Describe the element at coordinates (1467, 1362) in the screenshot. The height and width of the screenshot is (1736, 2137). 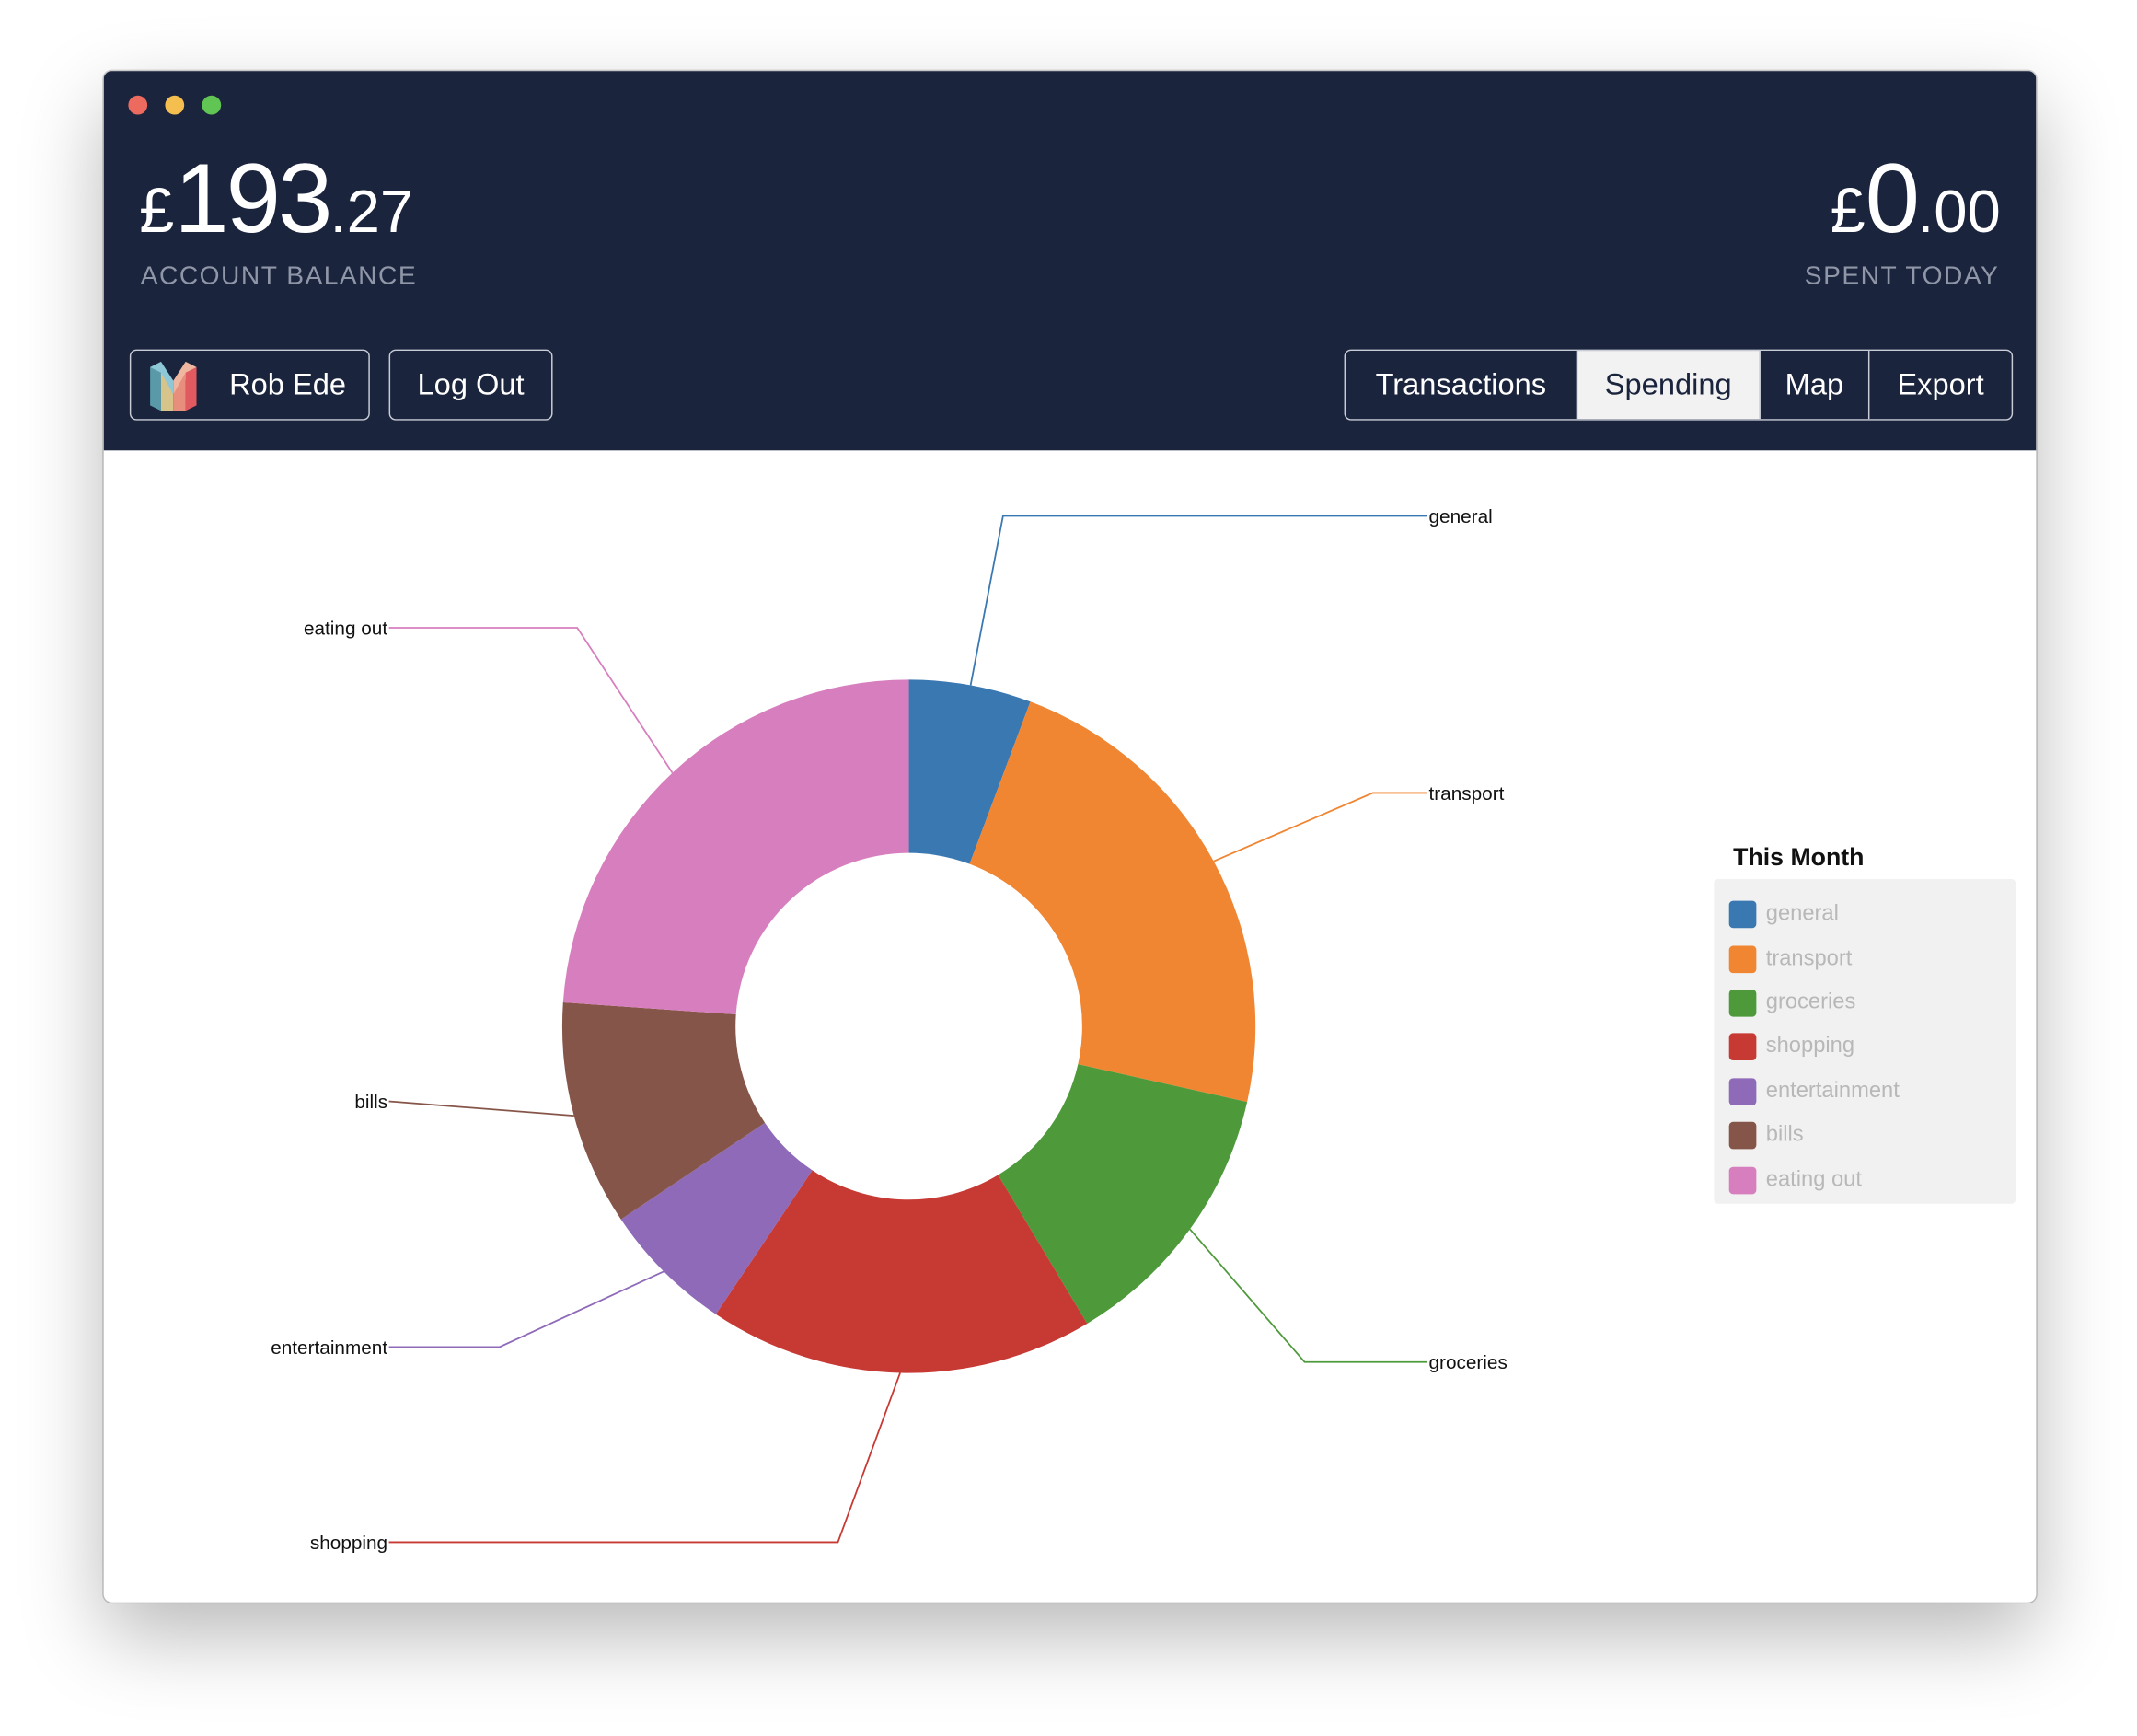
I see `slice-label-groceries: groceries` at that location.